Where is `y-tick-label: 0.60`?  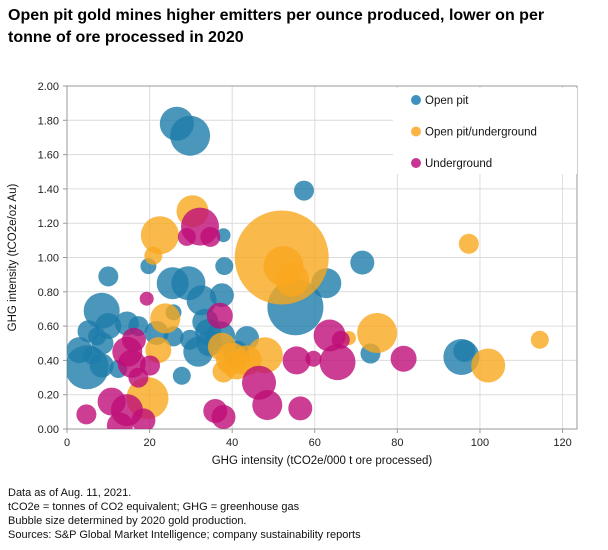 y-tick-label: 0.60 is located at coordinates (48, 327).